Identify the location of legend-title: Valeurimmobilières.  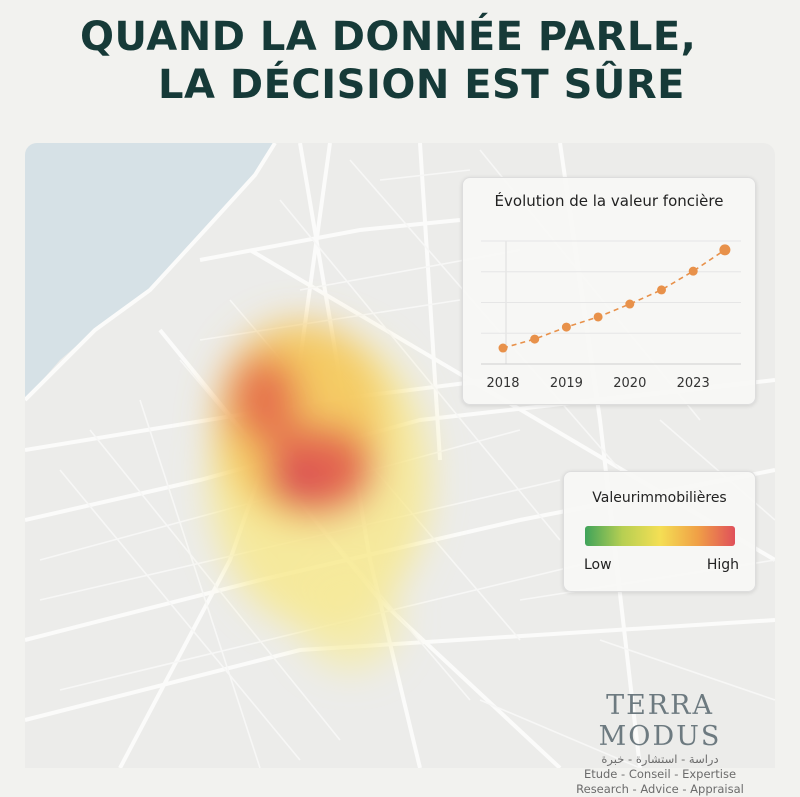
(659, 498).